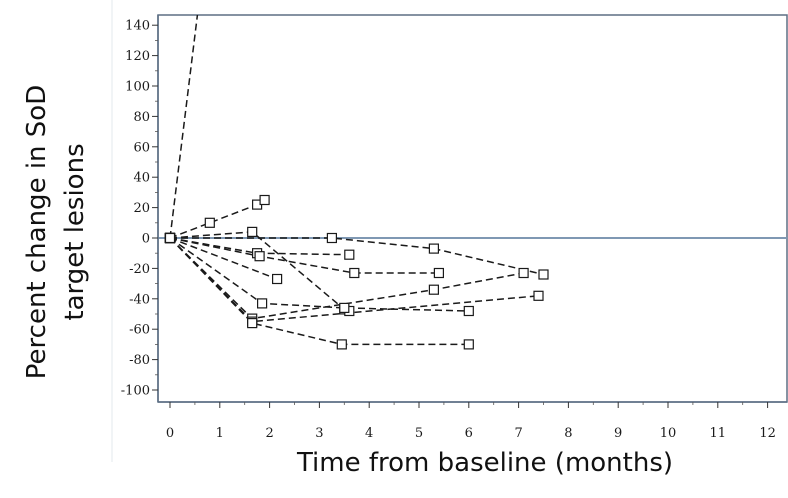 Image resolution: width=788 pixels, height=498 pixels. I want to click on x-tick-label-4: 4, so click(369, 433).